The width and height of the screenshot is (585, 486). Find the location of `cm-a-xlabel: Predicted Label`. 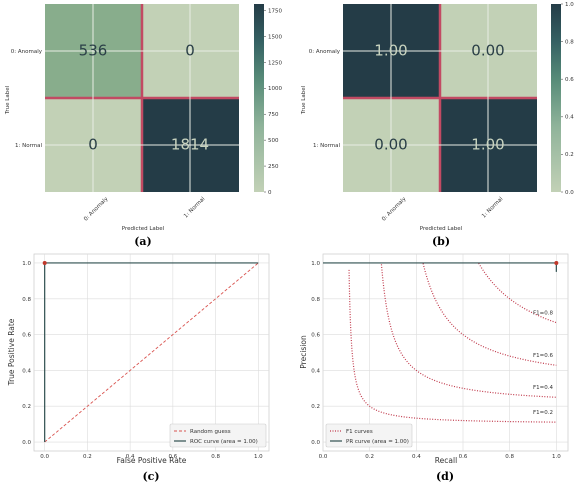

cm-a-xlabel: Predicted Label is located at coordinates (143, 229).